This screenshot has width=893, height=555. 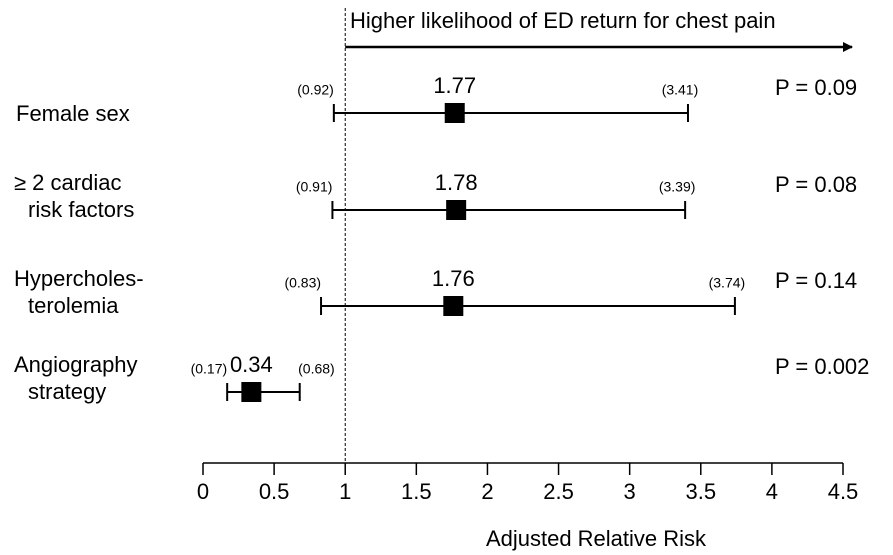 What do you see at coordinates (558, 491) in the screenshot?
I see `x-tick-label: 2.5` at bounding box center [558, 491].